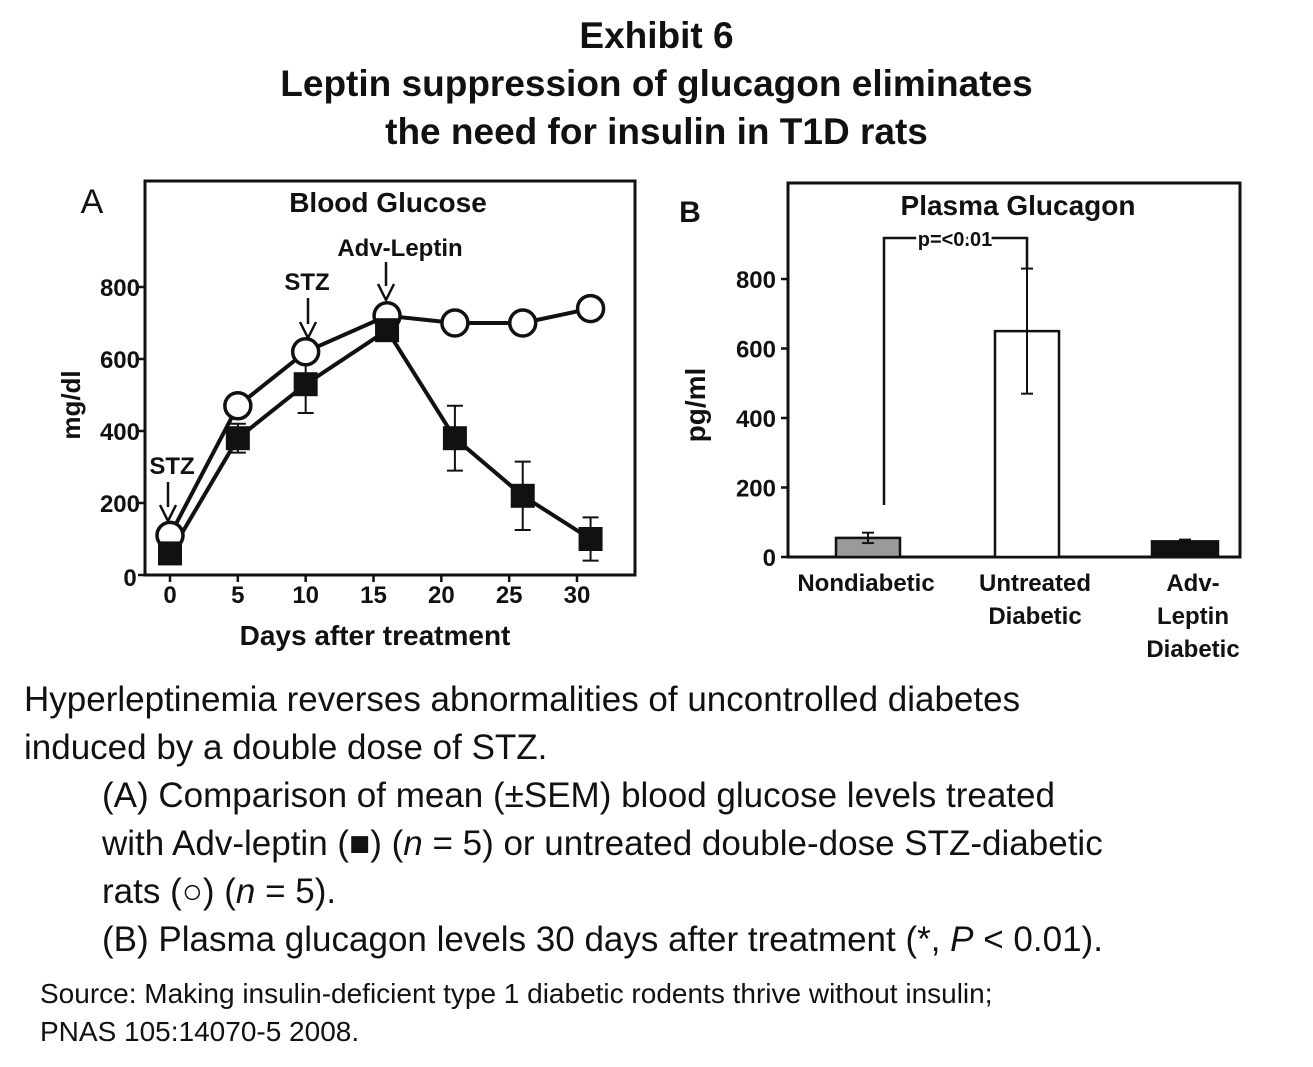 The height and width of the screenshot is (1067, 1313). I want to click on panel-b-category-label-2-2: Diabetic, so click(1192, 649).